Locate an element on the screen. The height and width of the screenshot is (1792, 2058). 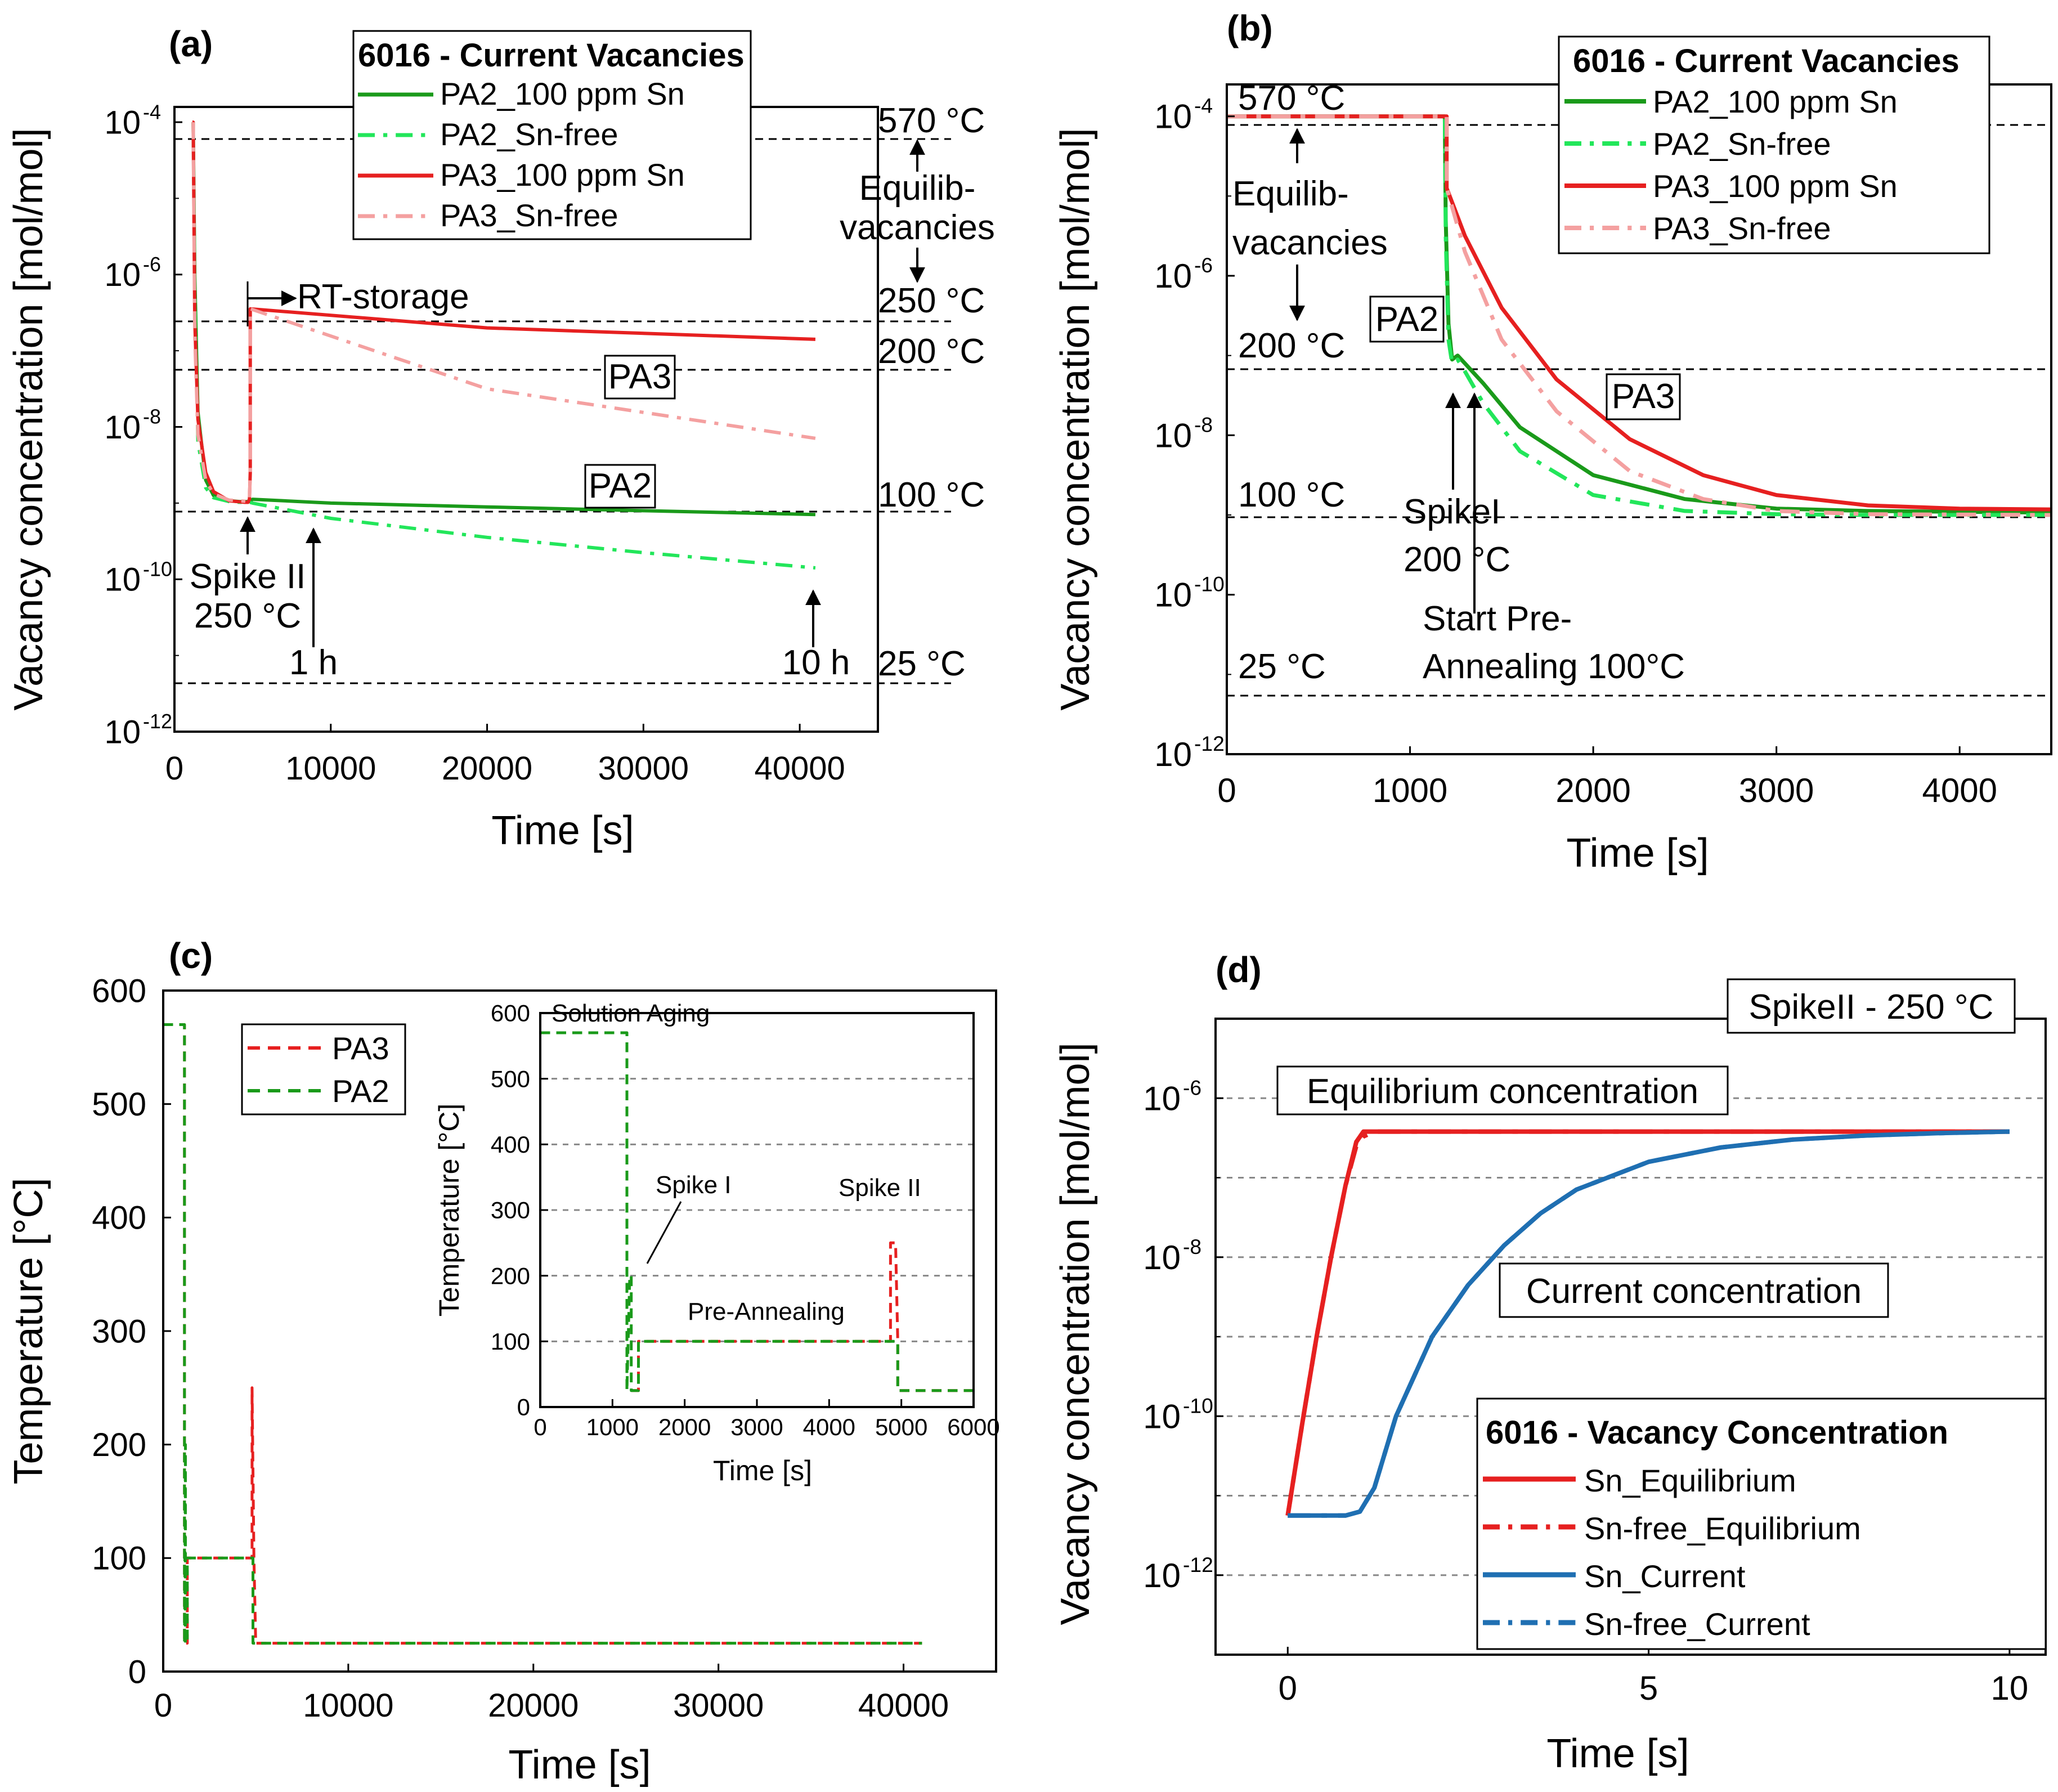
panel-c-ylabel: Temperature [°C] is located at coordinates (28, 1331).